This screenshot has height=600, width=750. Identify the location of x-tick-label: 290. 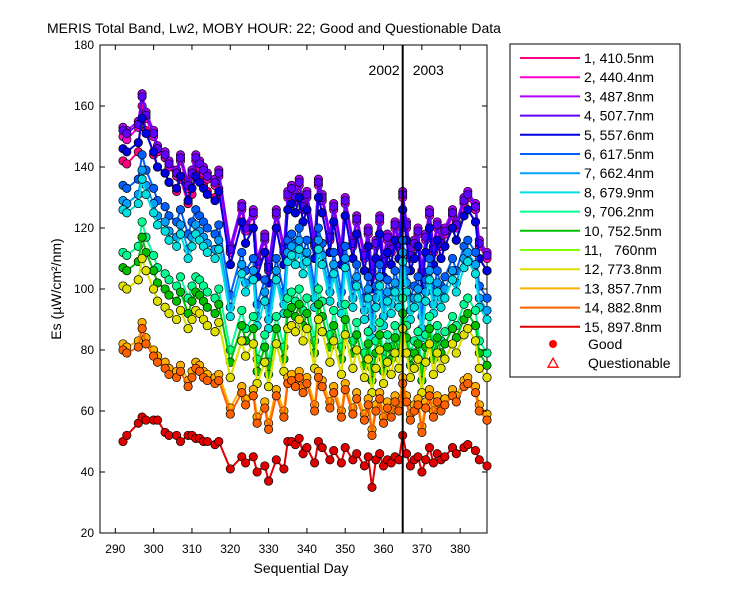
(115, 549).